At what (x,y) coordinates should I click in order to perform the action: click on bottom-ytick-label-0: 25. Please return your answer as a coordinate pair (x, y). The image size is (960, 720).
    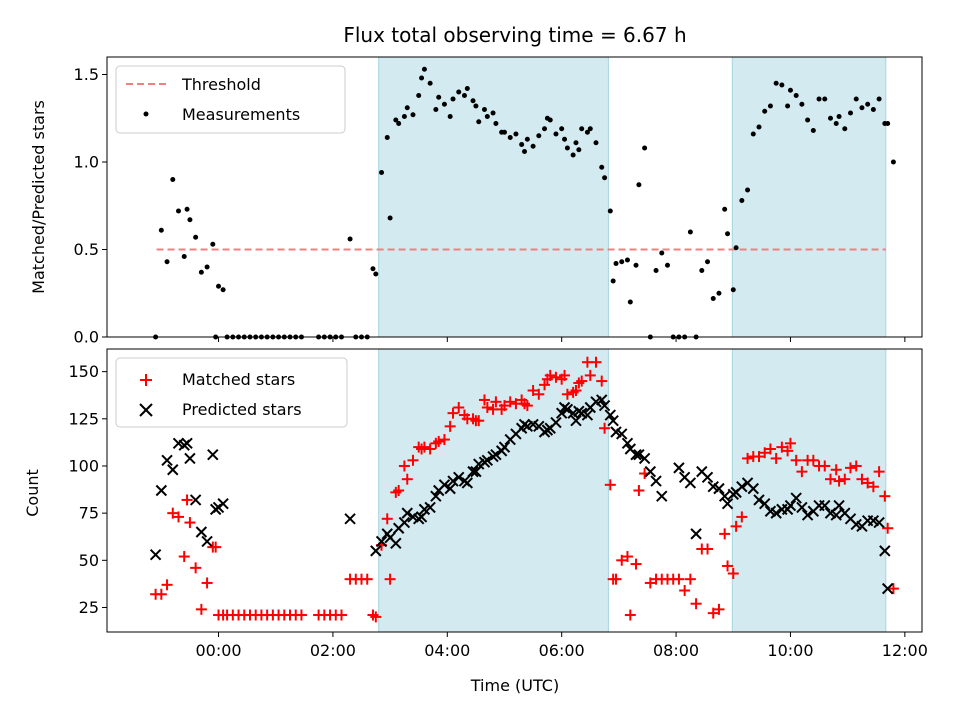
    Looking at the image, I should click on (89, 607).